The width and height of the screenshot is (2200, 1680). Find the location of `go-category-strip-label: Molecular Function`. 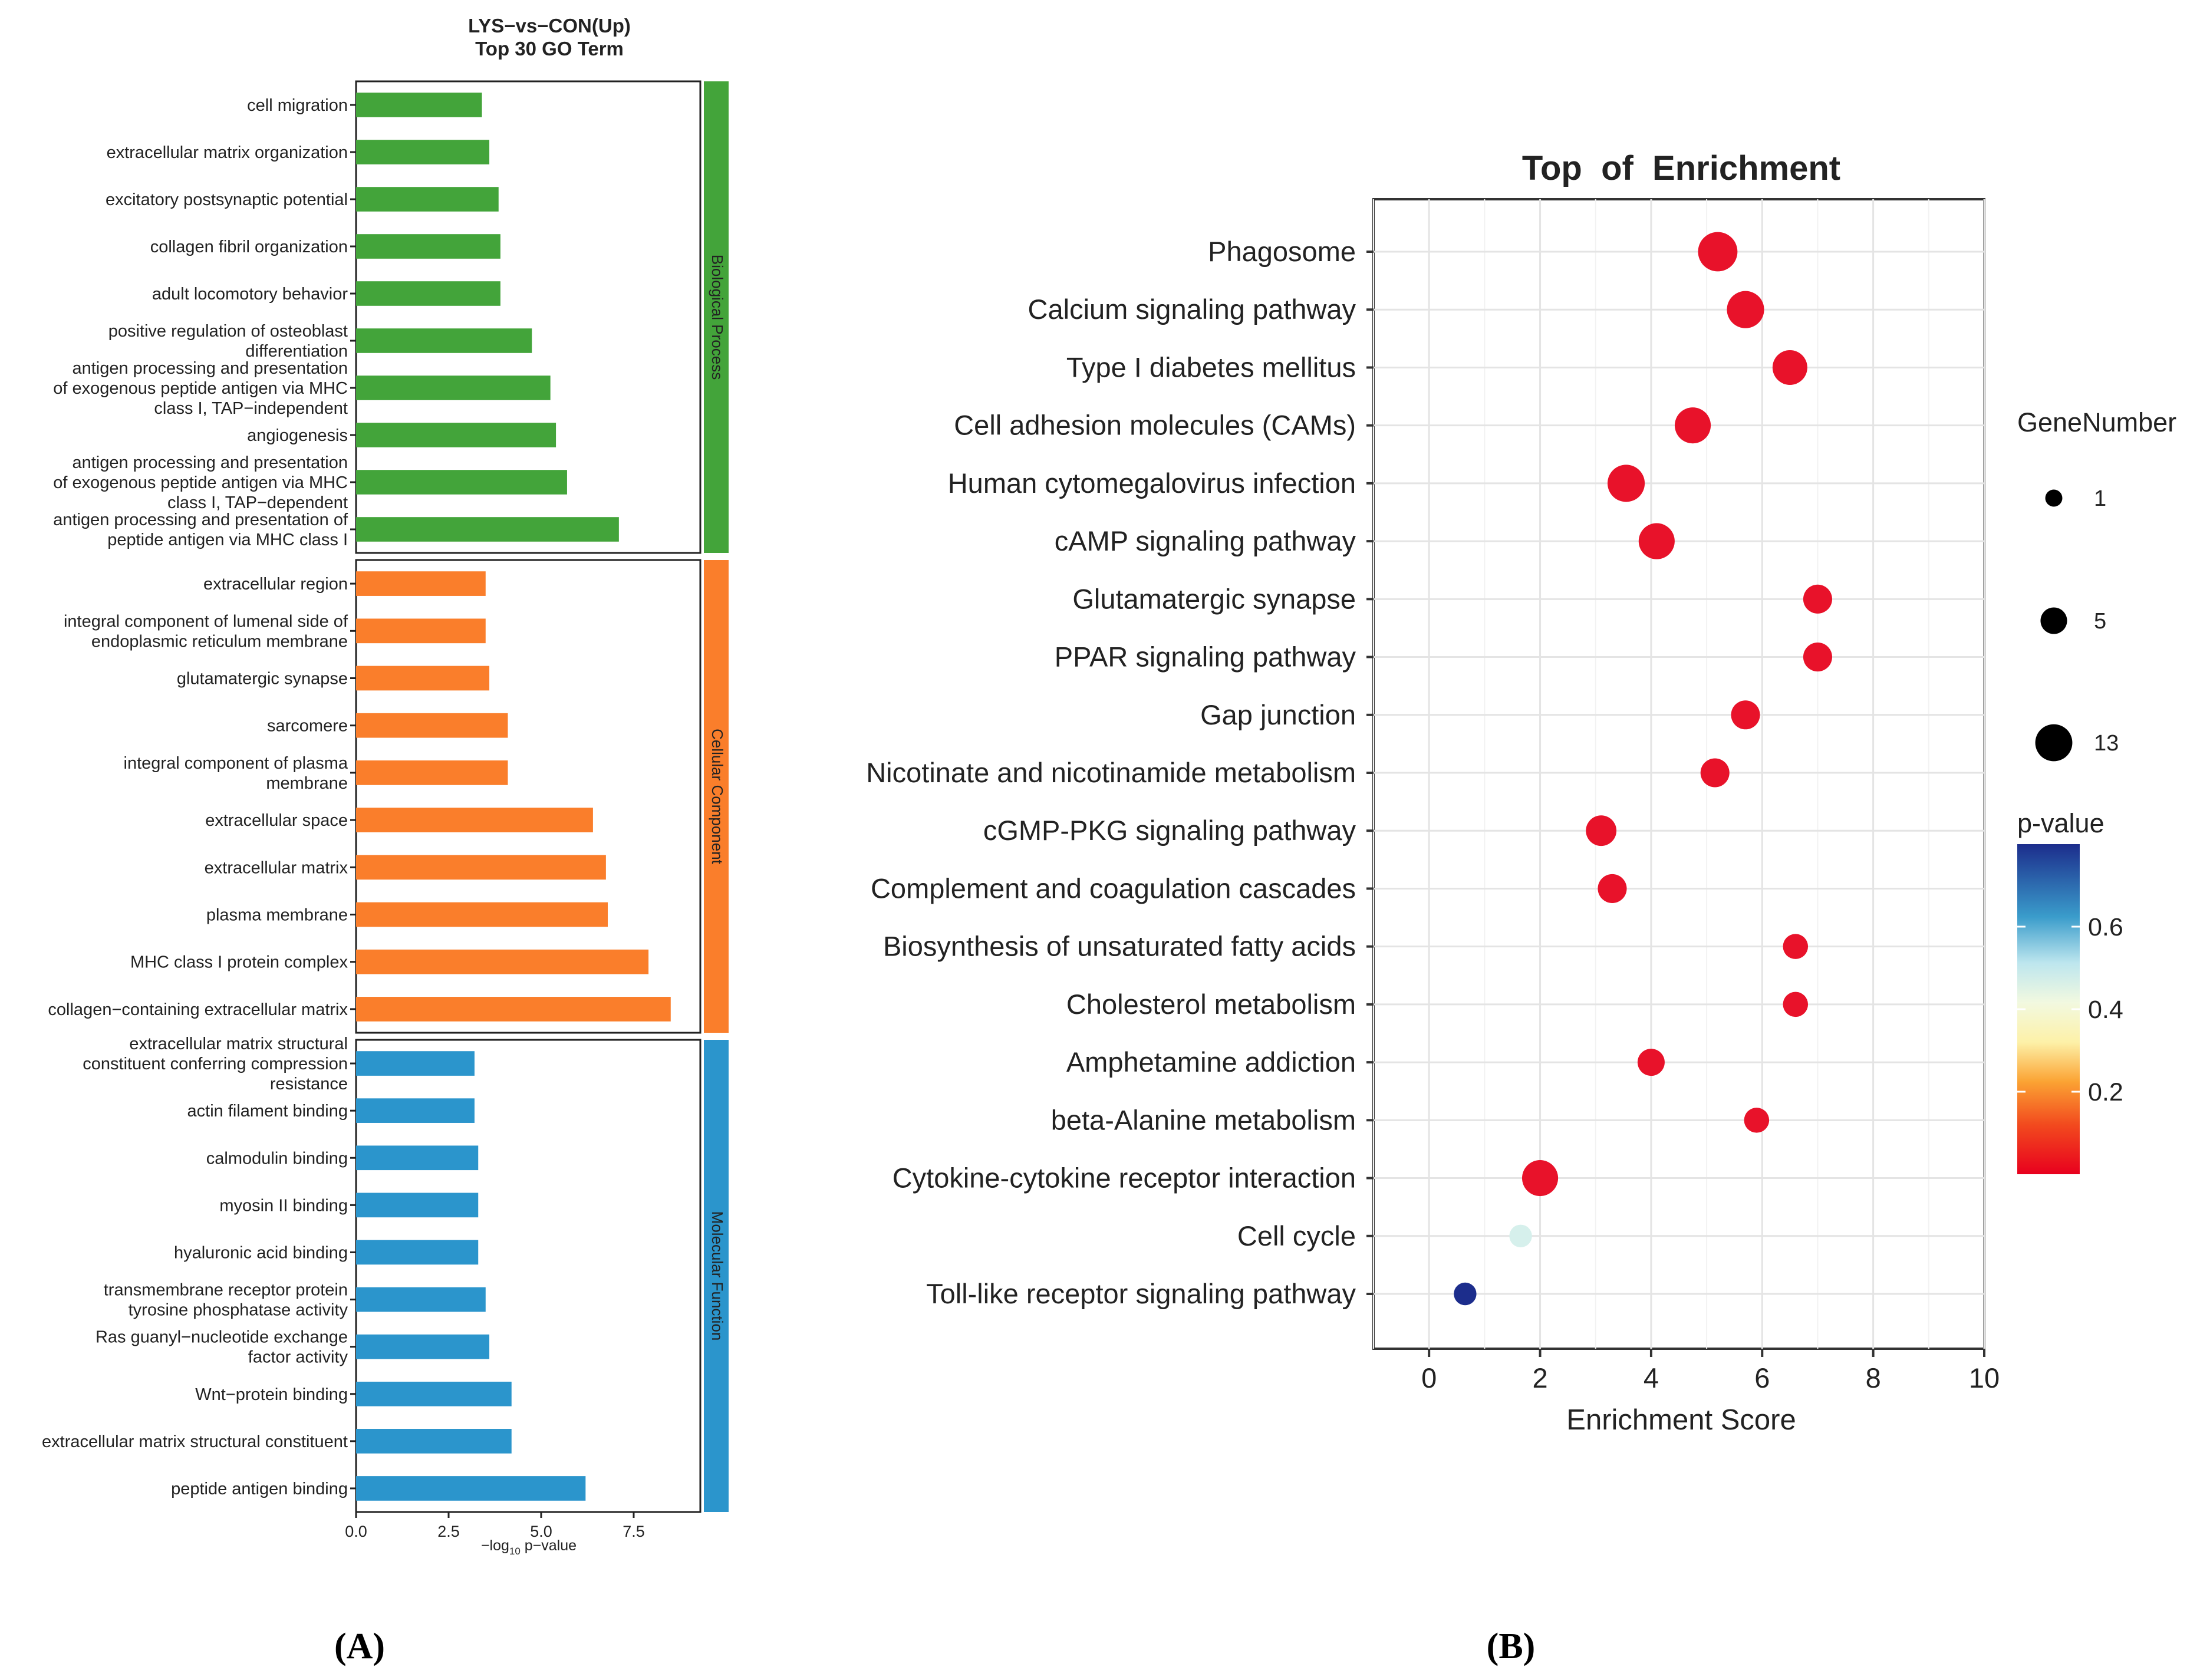

go-category-strip-label: Molecular Function is located at coordinates (717, 1276).